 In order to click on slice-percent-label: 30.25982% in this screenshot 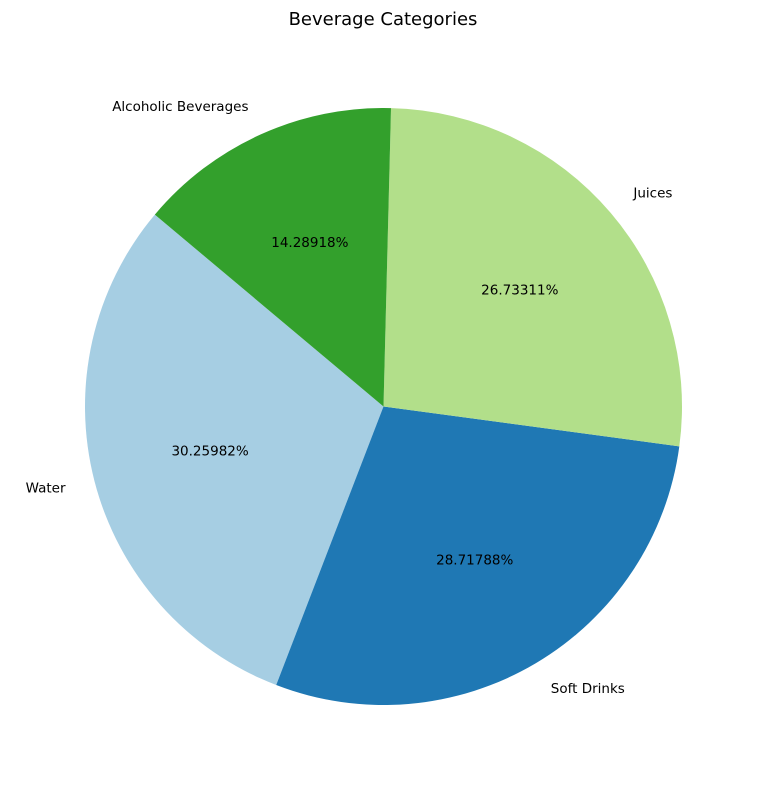, I will do `click(209, 451)`.